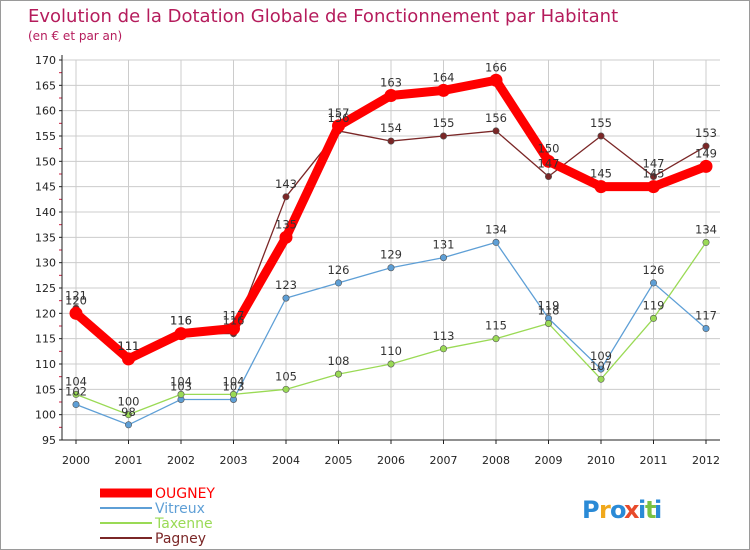 The width and height of the screenshot is (750, 550). I want to click on brand-letter: x, so click(632, 510).